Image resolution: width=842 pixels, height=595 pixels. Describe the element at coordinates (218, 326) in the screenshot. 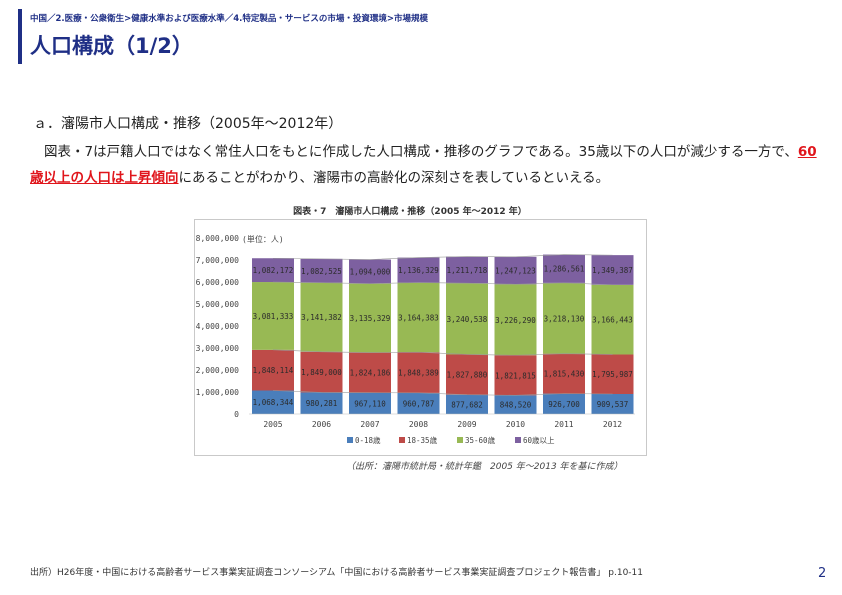

I see `y-tick-label: 4,000,000` at that location.